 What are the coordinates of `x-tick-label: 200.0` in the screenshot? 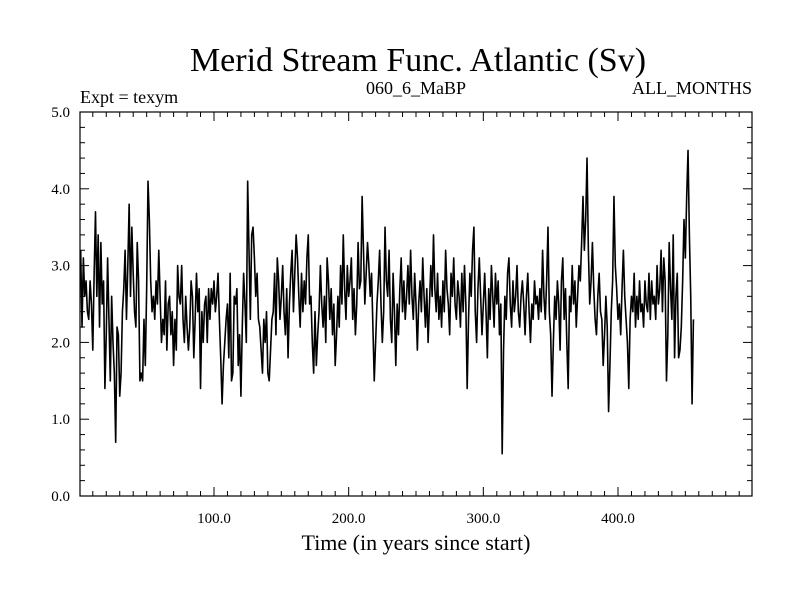 It's located at (349, 519).